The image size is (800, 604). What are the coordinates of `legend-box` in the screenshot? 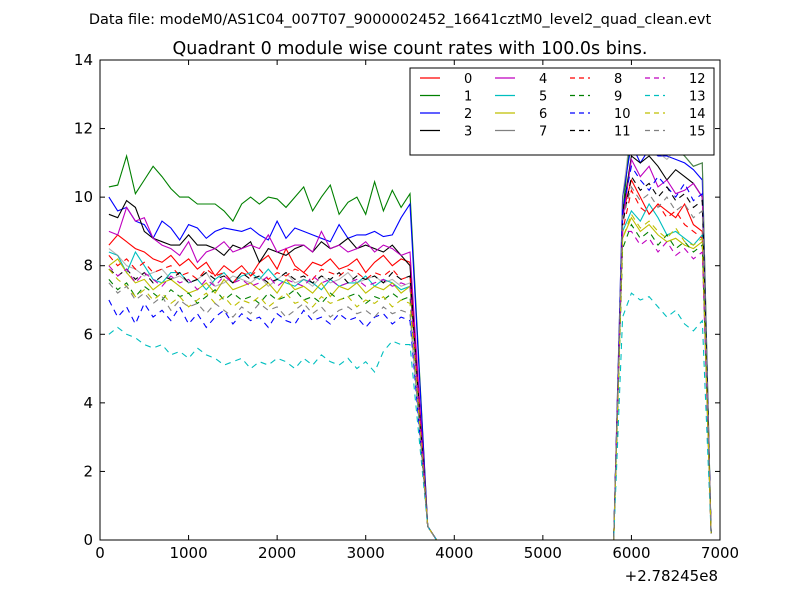 It's located at (562, 111).